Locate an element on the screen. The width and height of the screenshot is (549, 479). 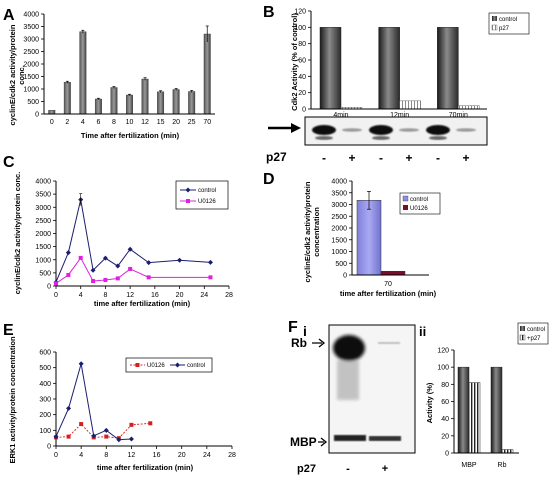
a-bars is located at coordinates (129, 70).